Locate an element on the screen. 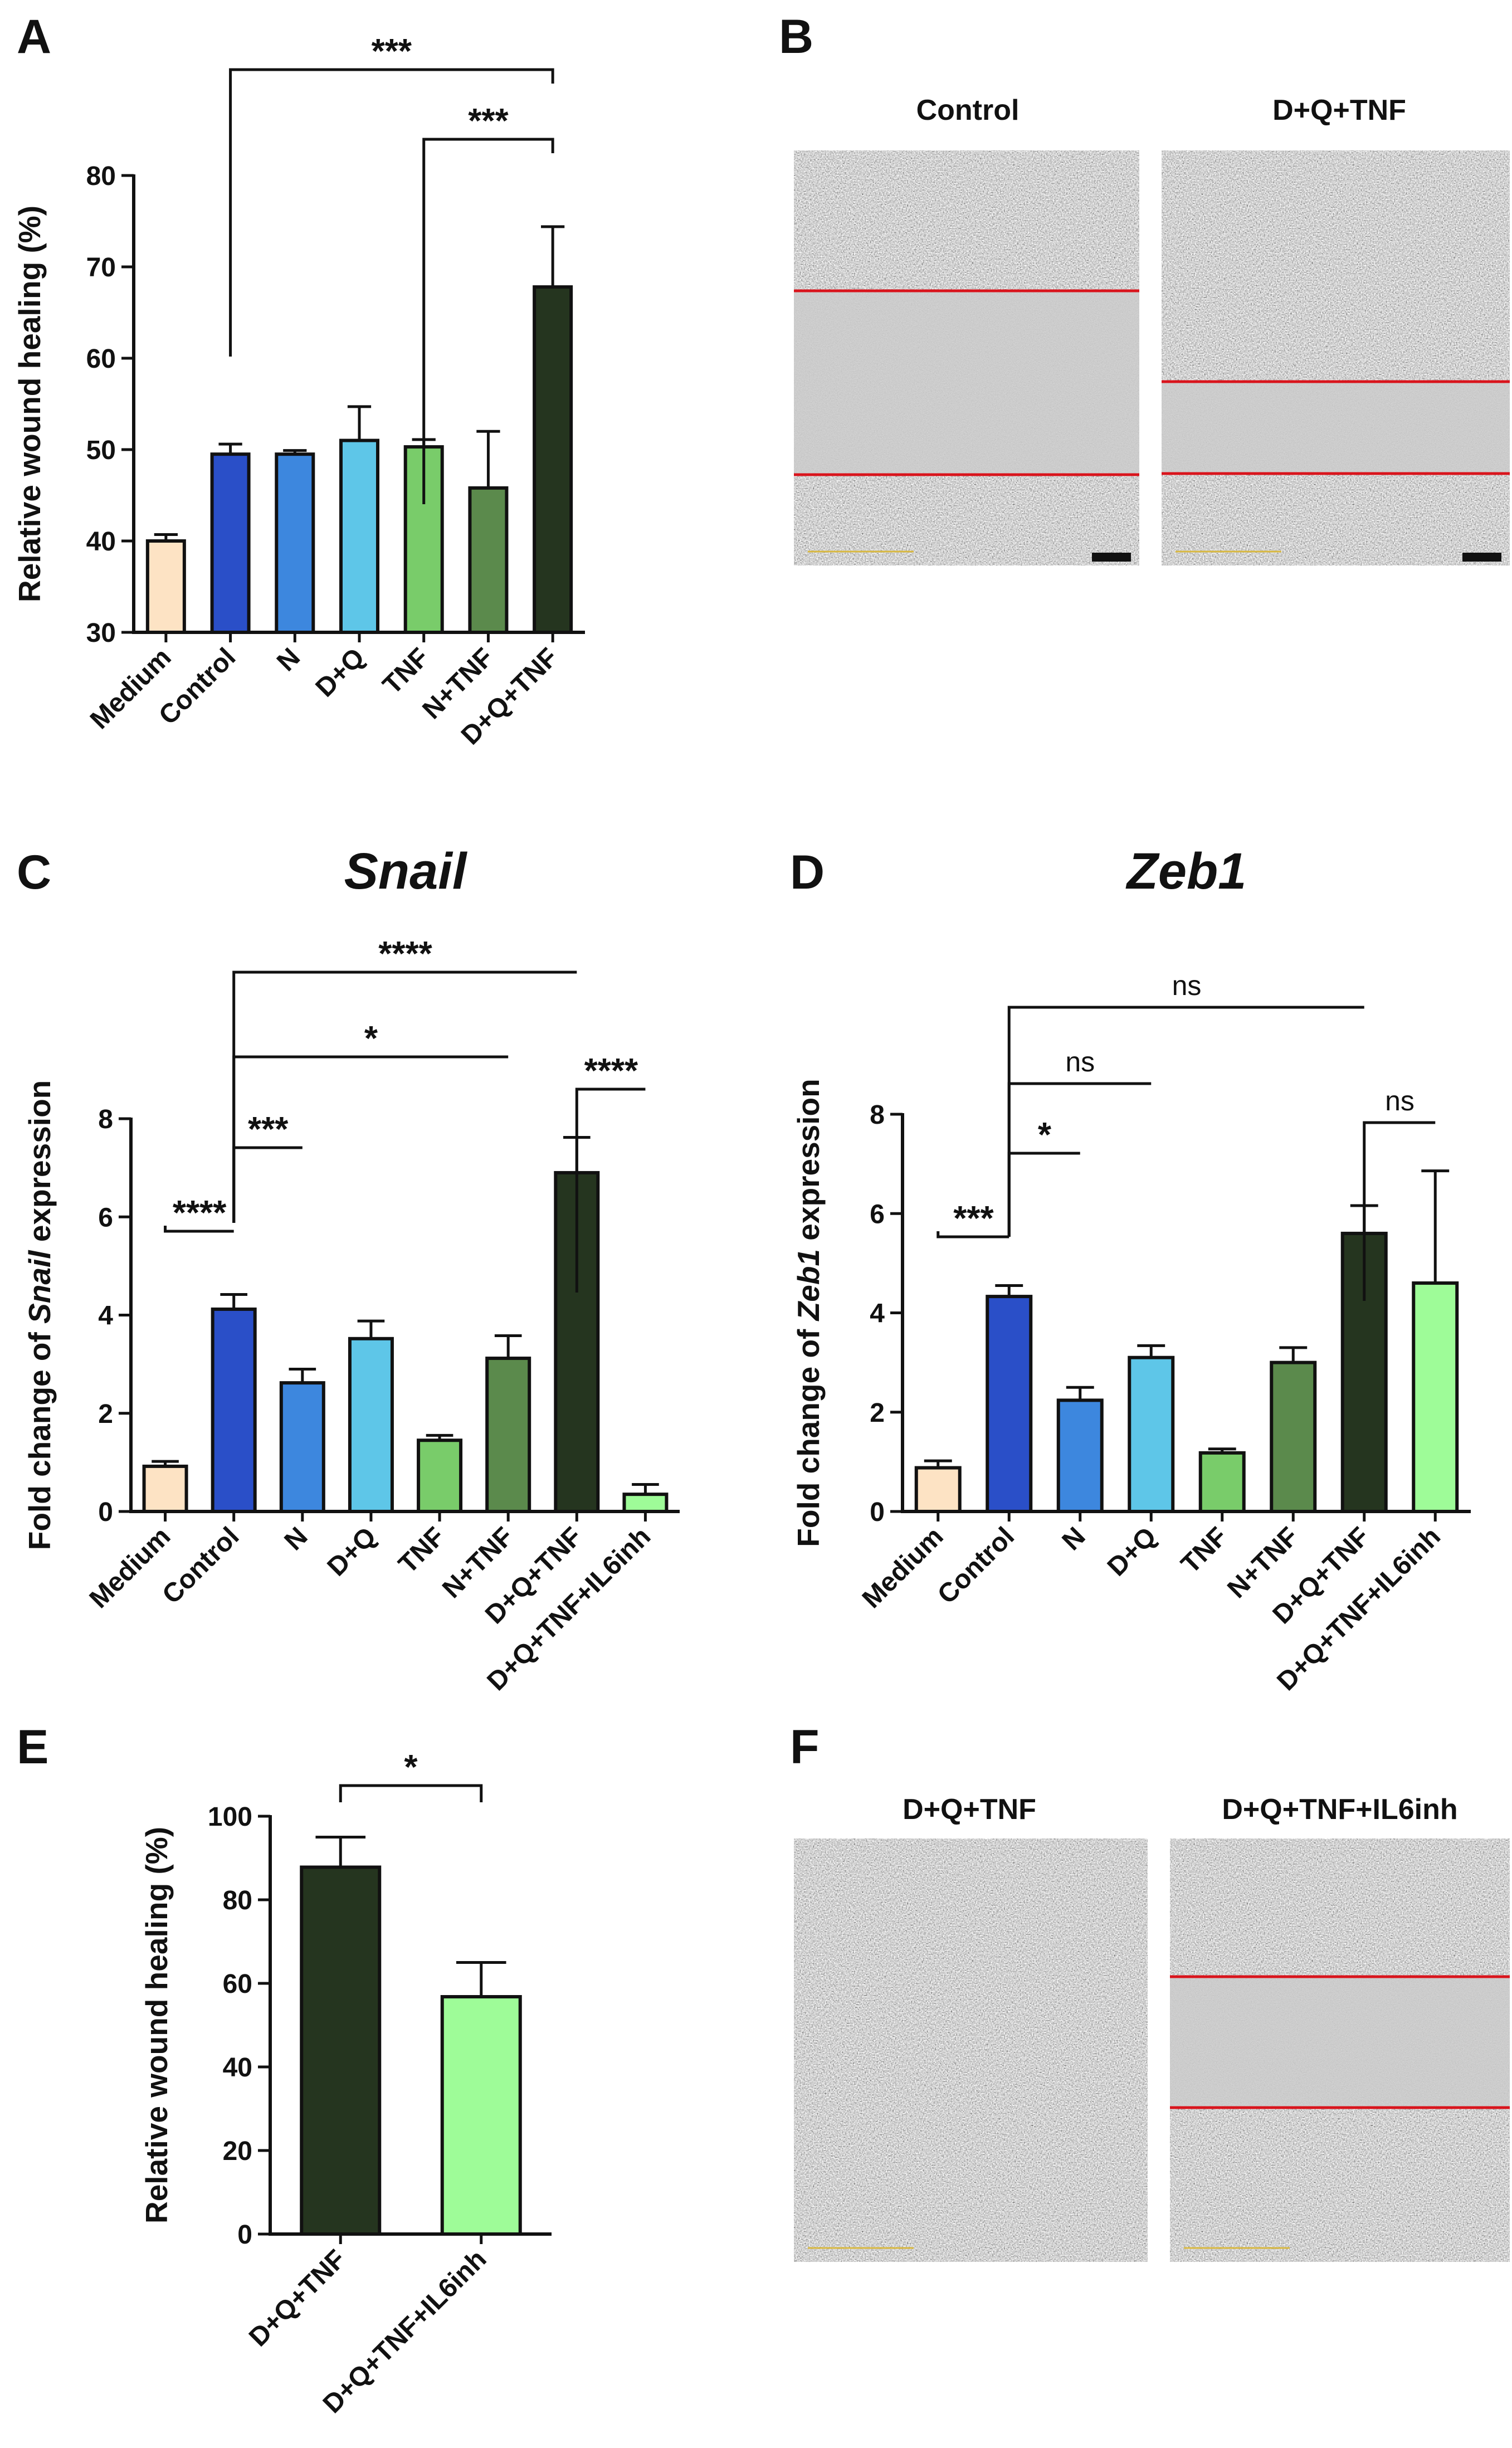 This screenshot has height=2448, width=1512. panel-letter-b: B is located at coordinates (796, 37).